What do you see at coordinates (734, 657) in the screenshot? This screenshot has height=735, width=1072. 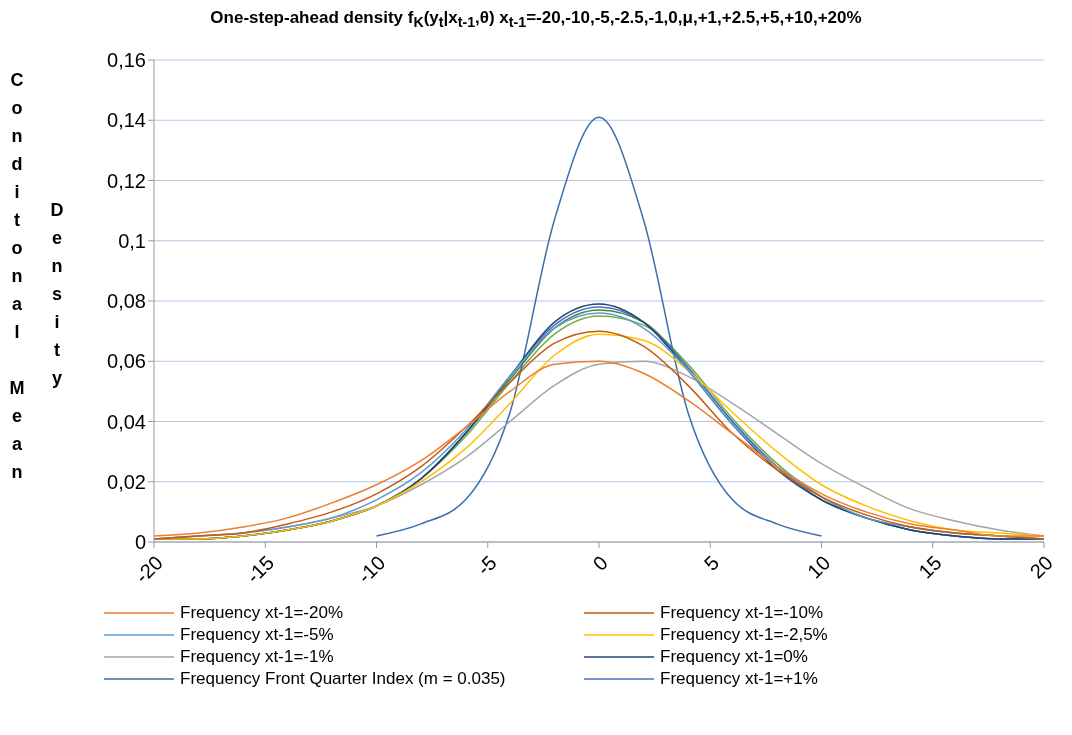 I see `legend-label: Frequency xt-1=0%` at bounding box center [734, 657].